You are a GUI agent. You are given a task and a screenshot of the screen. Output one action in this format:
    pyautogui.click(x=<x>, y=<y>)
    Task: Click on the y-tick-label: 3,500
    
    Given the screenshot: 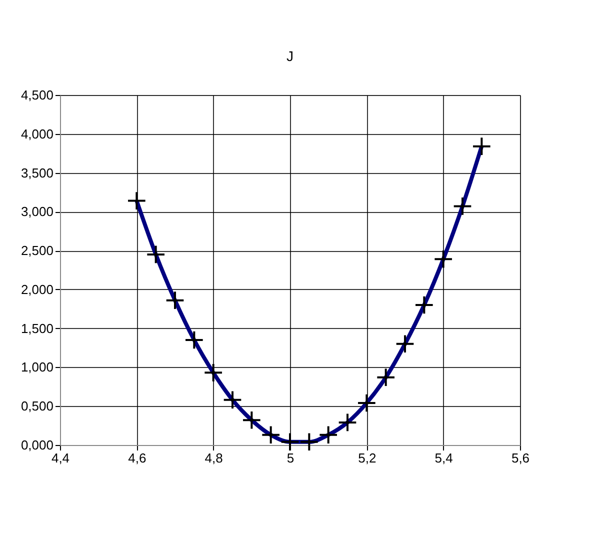 What is the action you would take?
    pyautogui.click(x=37, y=172)
    